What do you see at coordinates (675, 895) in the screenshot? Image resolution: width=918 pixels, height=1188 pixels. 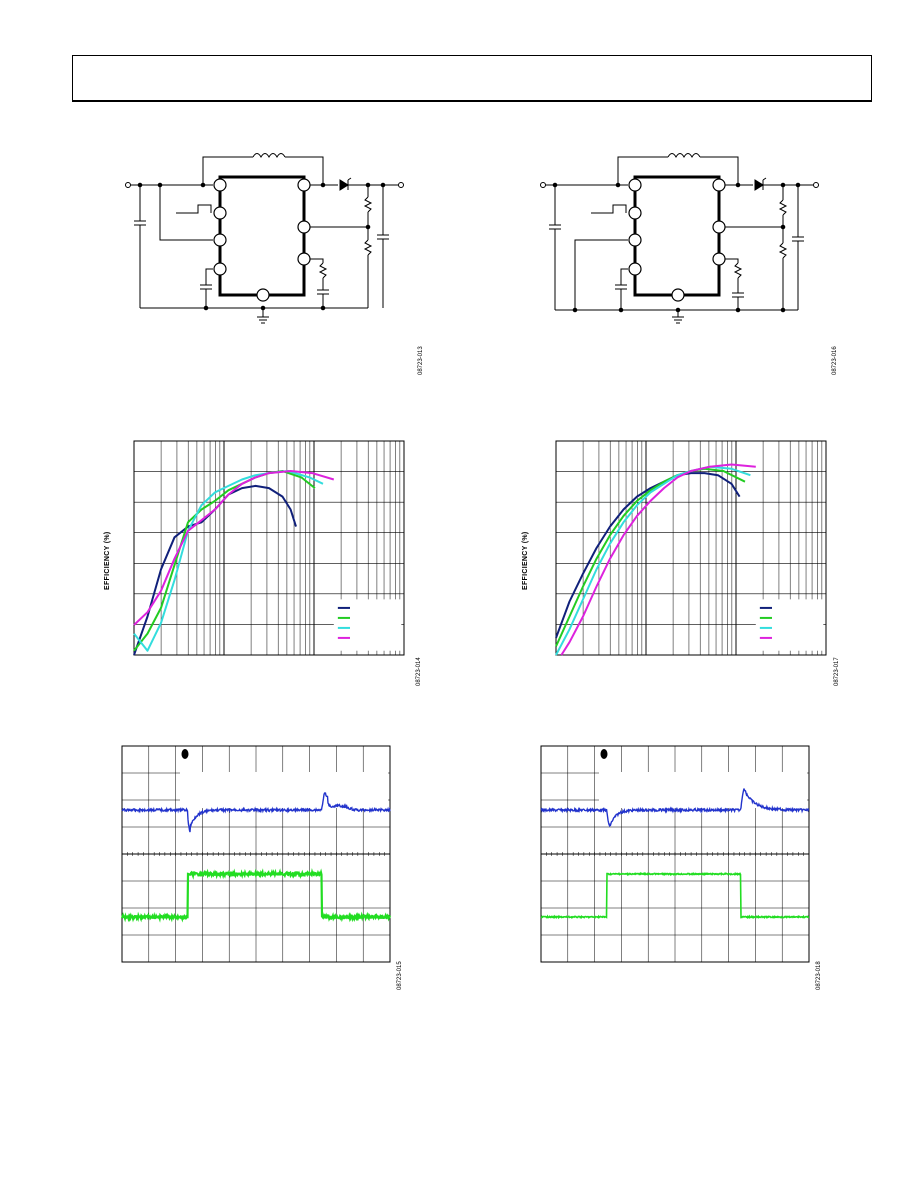 I see `scope-right-channel-2-trace` at bounding box center [675, 895].